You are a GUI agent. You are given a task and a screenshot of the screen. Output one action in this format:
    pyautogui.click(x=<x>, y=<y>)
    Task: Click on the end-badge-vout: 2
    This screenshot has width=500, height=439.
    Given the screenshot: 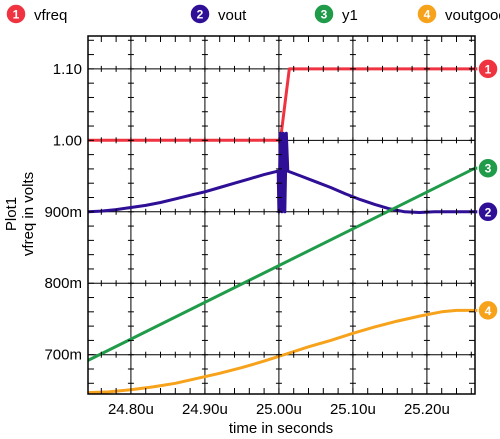 What is the action you would take?
    pyautogui.click(x=488, y=212)
    